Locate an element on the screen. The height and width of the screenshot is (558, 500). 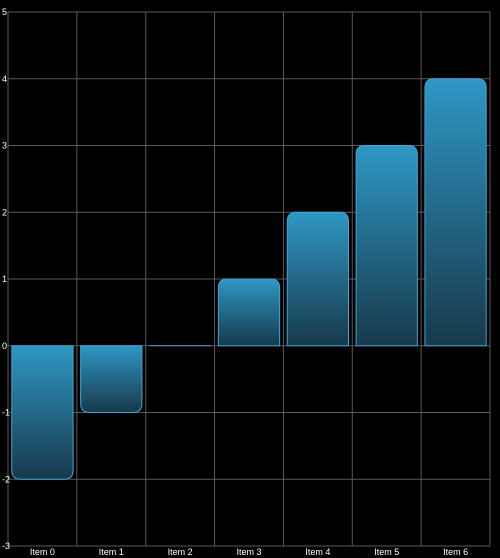
y-axis-ticks: -3 -2 -1 0 1 2 3 4 5 is located at coordinates (6, 279).